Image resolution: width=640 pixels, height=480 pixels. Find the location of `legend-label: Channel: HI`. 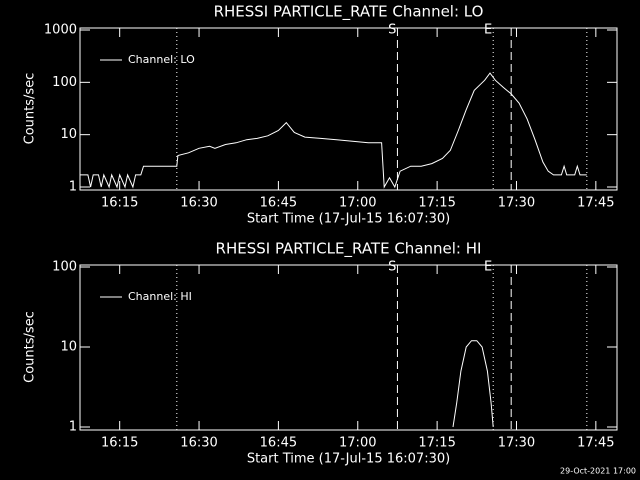

legend-label: Channel: HI is located at coordinates (160, 296).